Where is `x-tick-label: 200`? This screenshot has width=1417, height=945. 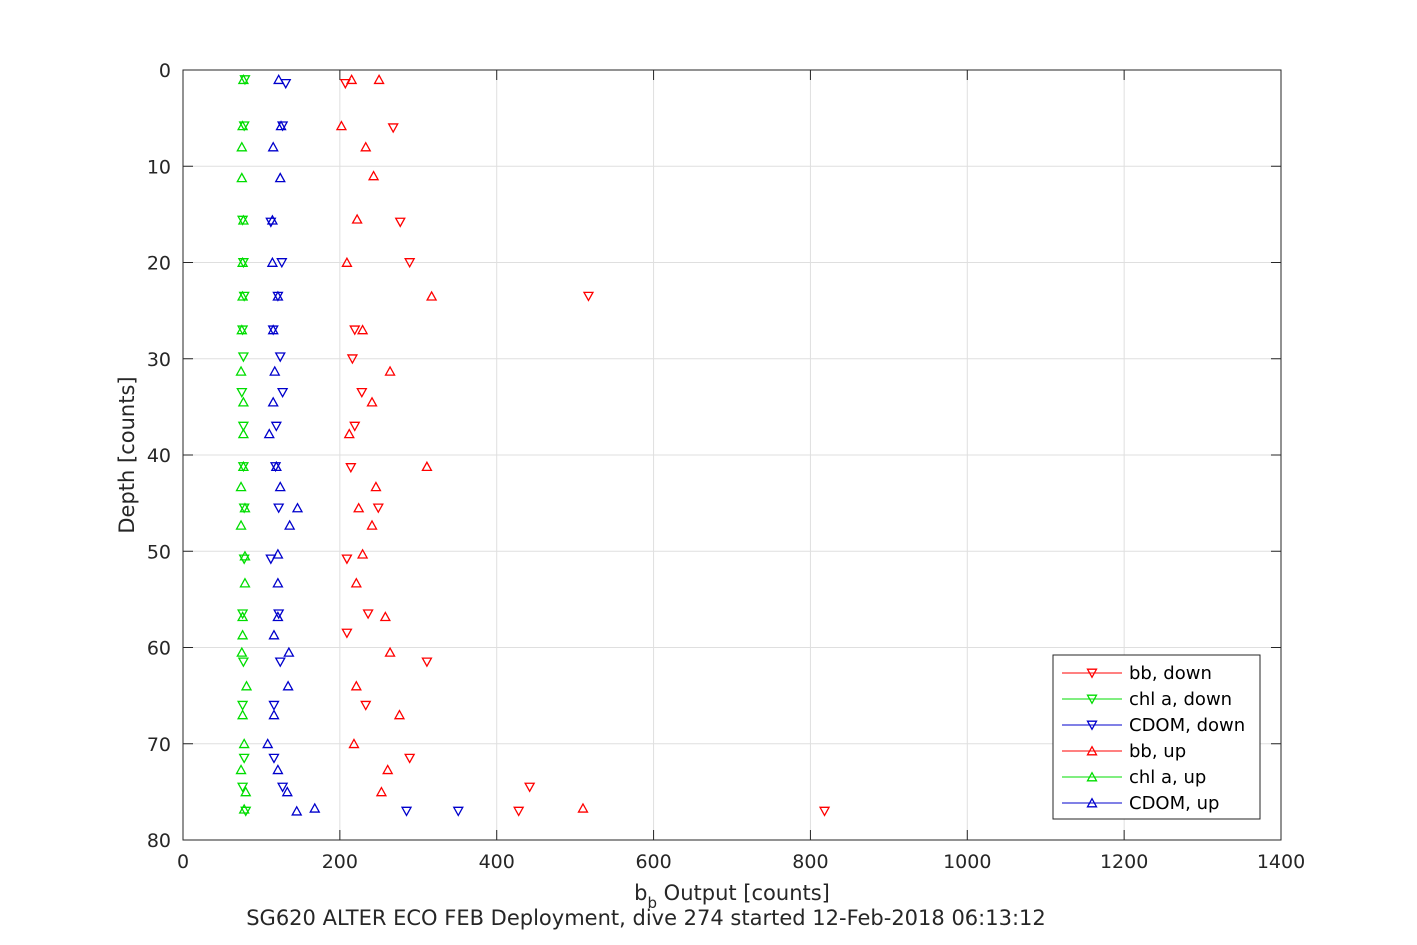 x-tick-label: 200 is located at coordinates (340, 862).